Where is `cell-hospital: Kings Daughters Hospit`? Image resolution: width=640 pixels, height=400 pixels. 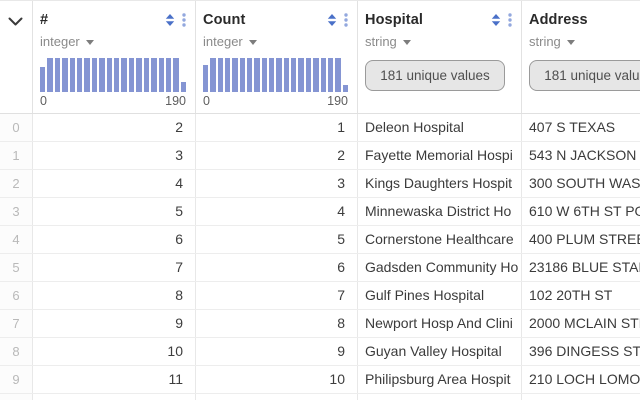 cell-hospital: Kings Daughters Hospit is located at coordinates (440, 183).